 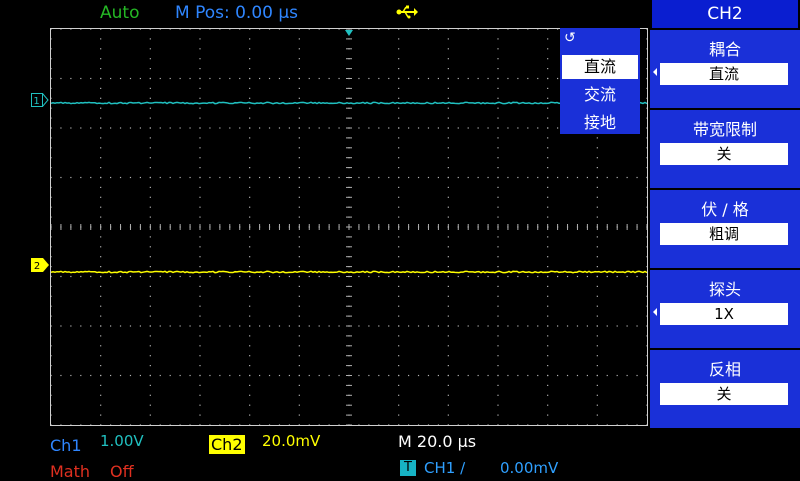 What do you see at coordinates (725, 388) in the screenshot?
I see `menu-item-invert: 反相 关` at bounding box center [725, 388].